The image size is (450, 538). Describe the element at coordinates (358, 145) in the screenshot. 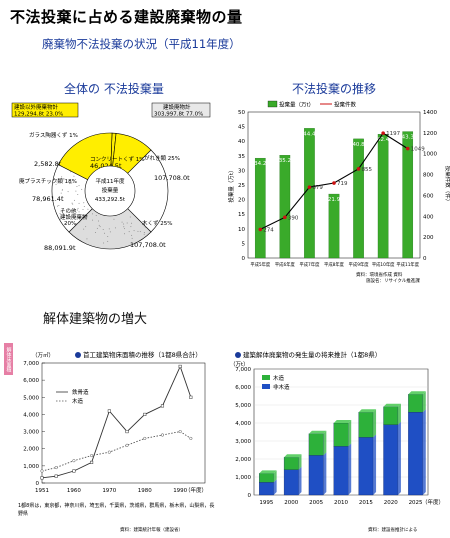

I see `bar-value-label: 40.8` at that location.